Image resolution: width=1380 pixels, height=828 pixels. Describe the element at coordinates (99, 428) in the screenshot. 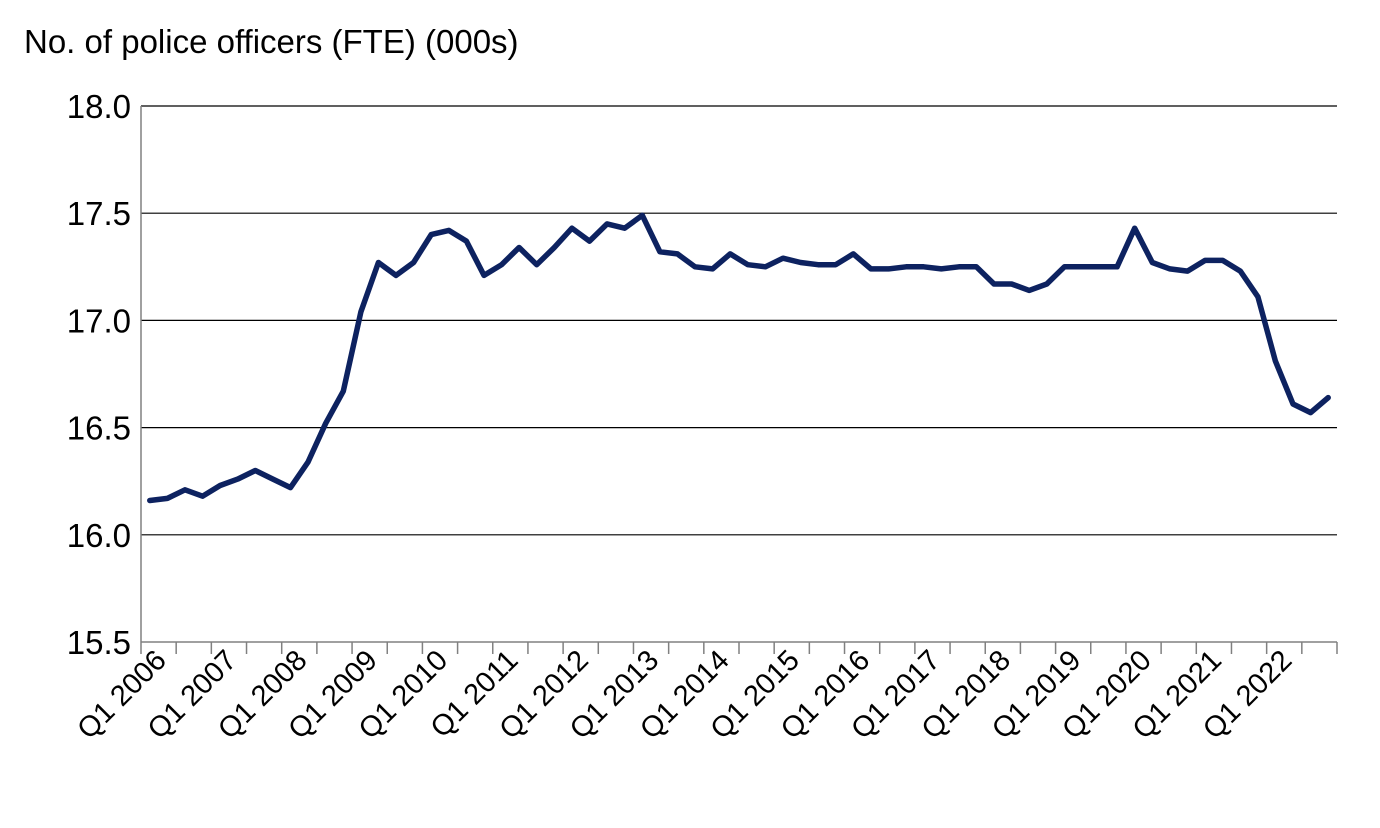

I see `y-tick-label: 16.5` at that location.